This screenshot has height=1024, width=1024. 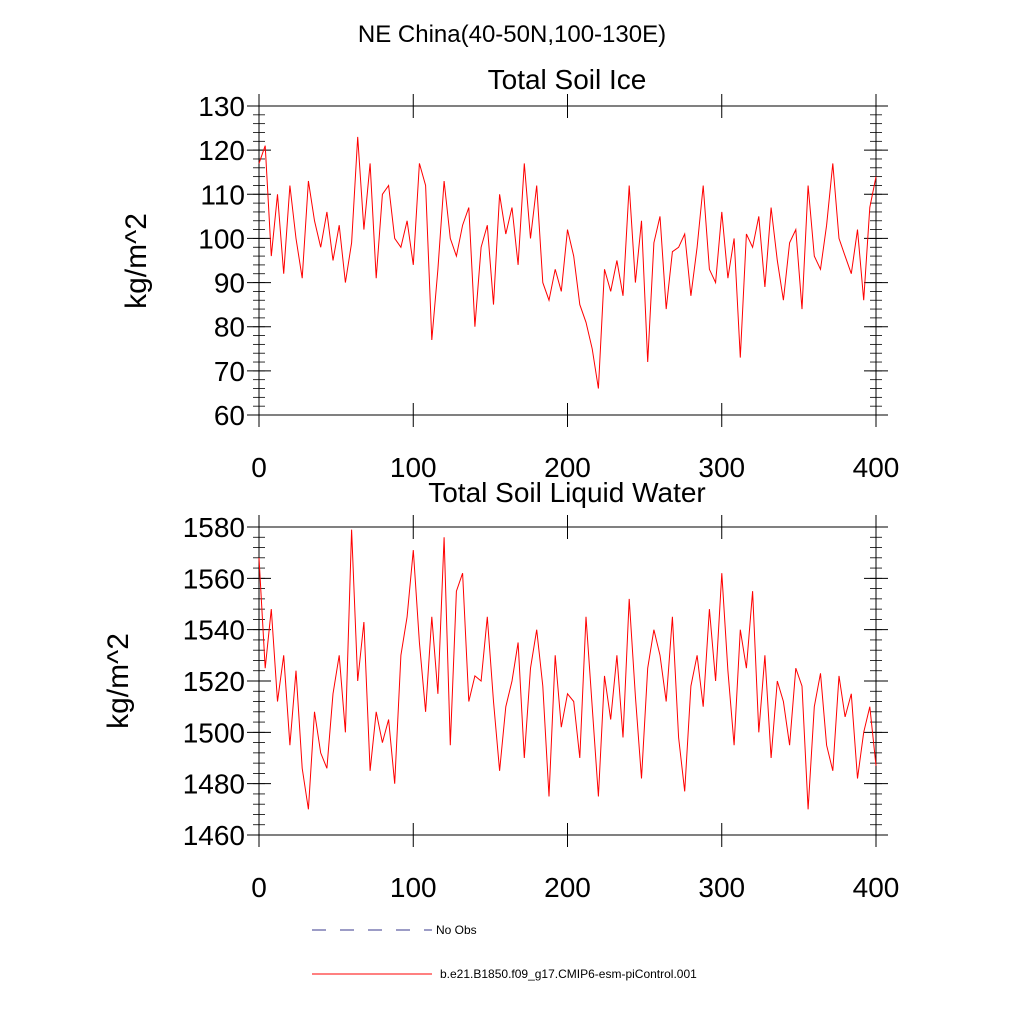 I want to click on y-tick-label: 130, so click(x=221, y=106).